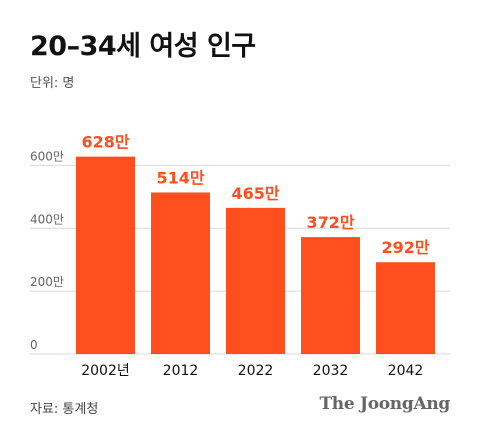 The height and width of the screenshot is (435, 480). I want to click on data-label: 372만, so click(330, 222).